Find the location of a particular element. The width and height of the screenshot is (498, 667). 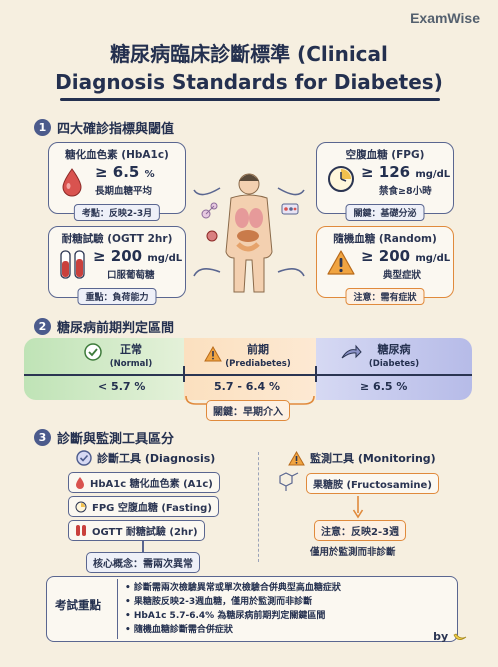

section-1-number: 1 is located at coordinates (42, 127).